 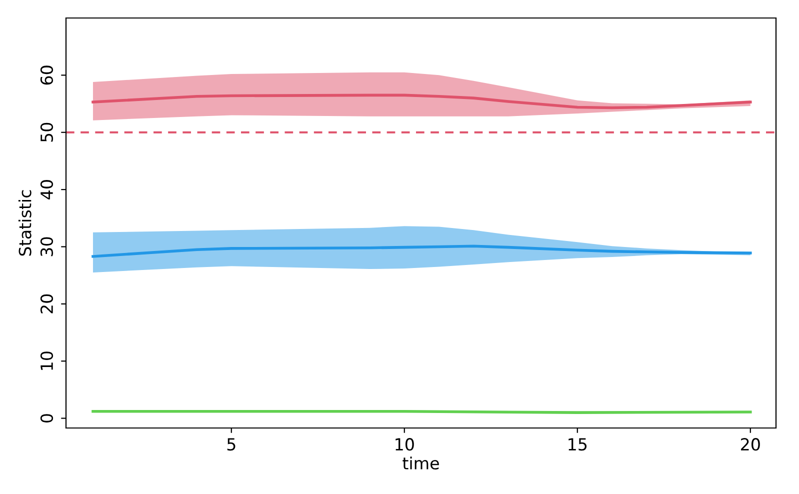 I want to click on y-tick-label: 50, so click(x=47, y=132).